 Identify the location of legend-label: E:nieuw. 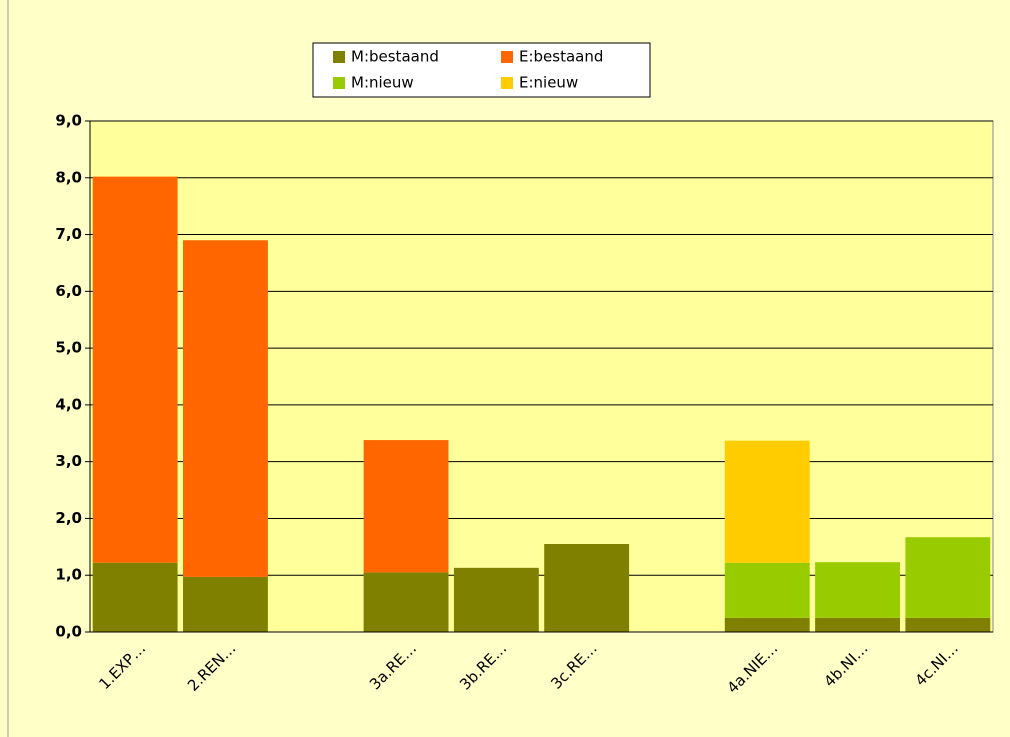
(548, 83).